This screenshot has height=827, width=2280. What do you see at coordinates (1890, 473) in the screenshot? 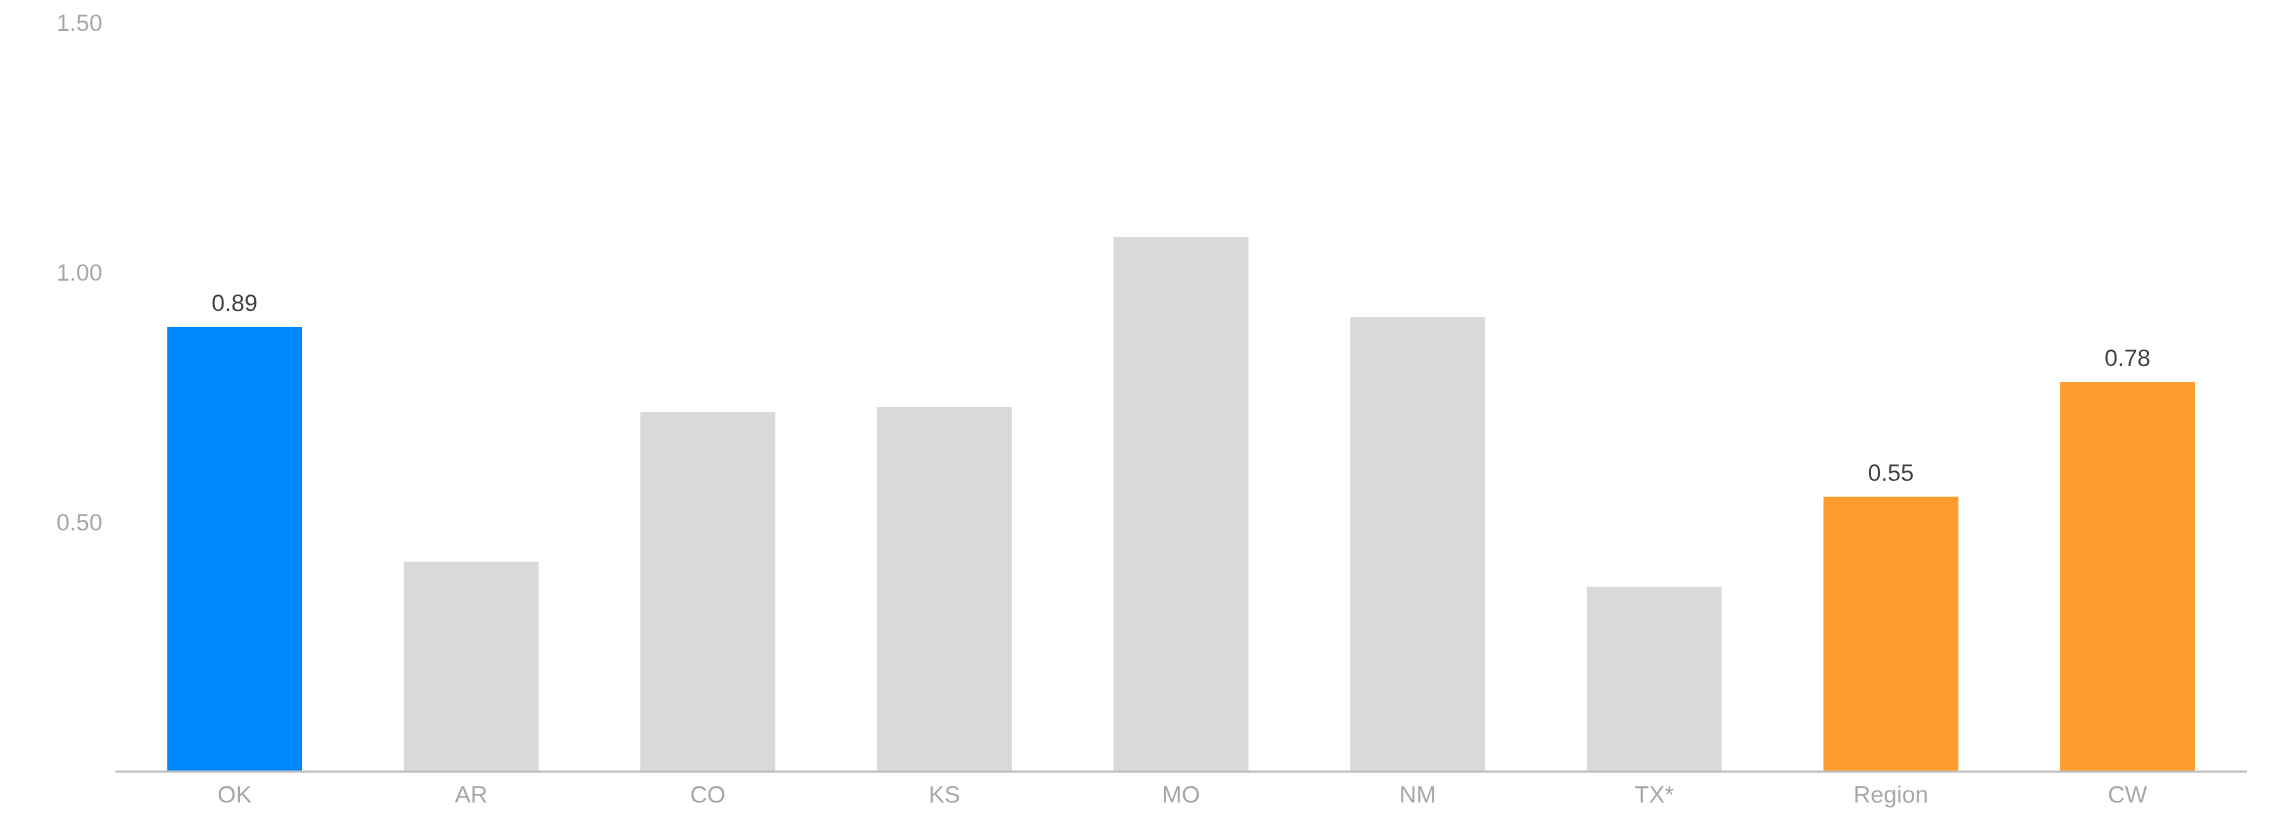
I see `data-label: 0.55` at bounding box center [1890, 473].